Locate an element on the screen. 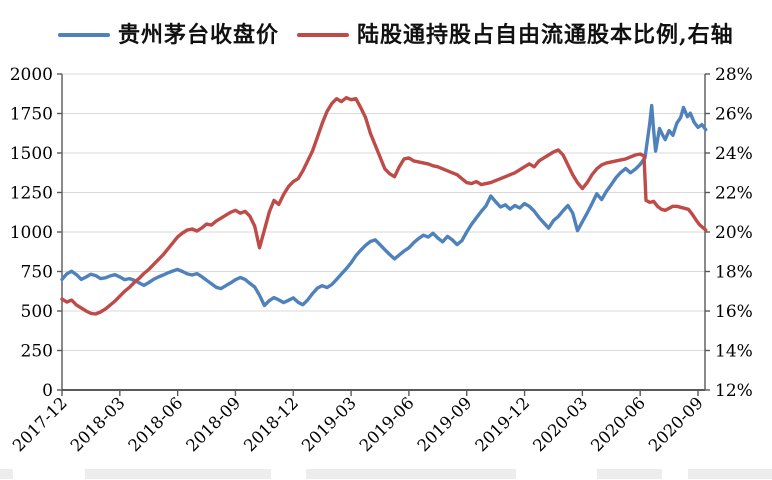 The height and width of the screenshot is (480, 772). legend-label-northbound-ratio: 陆股通持股占自由流通股本比例,右轴 is located at coordinates (545, 35).